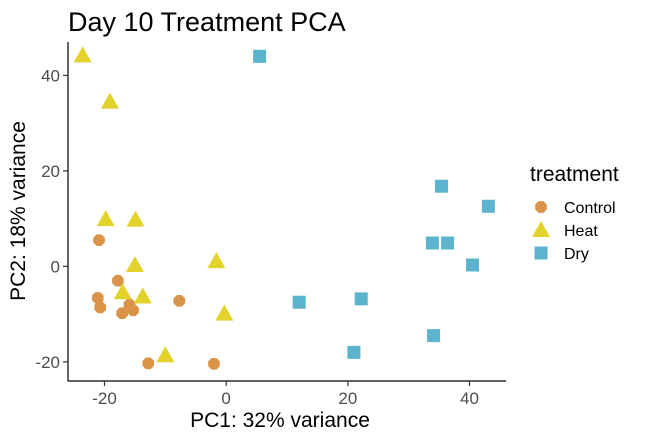 The image size is (646, 440). I want to click on y-tick-label: 20, so click(50, 171).